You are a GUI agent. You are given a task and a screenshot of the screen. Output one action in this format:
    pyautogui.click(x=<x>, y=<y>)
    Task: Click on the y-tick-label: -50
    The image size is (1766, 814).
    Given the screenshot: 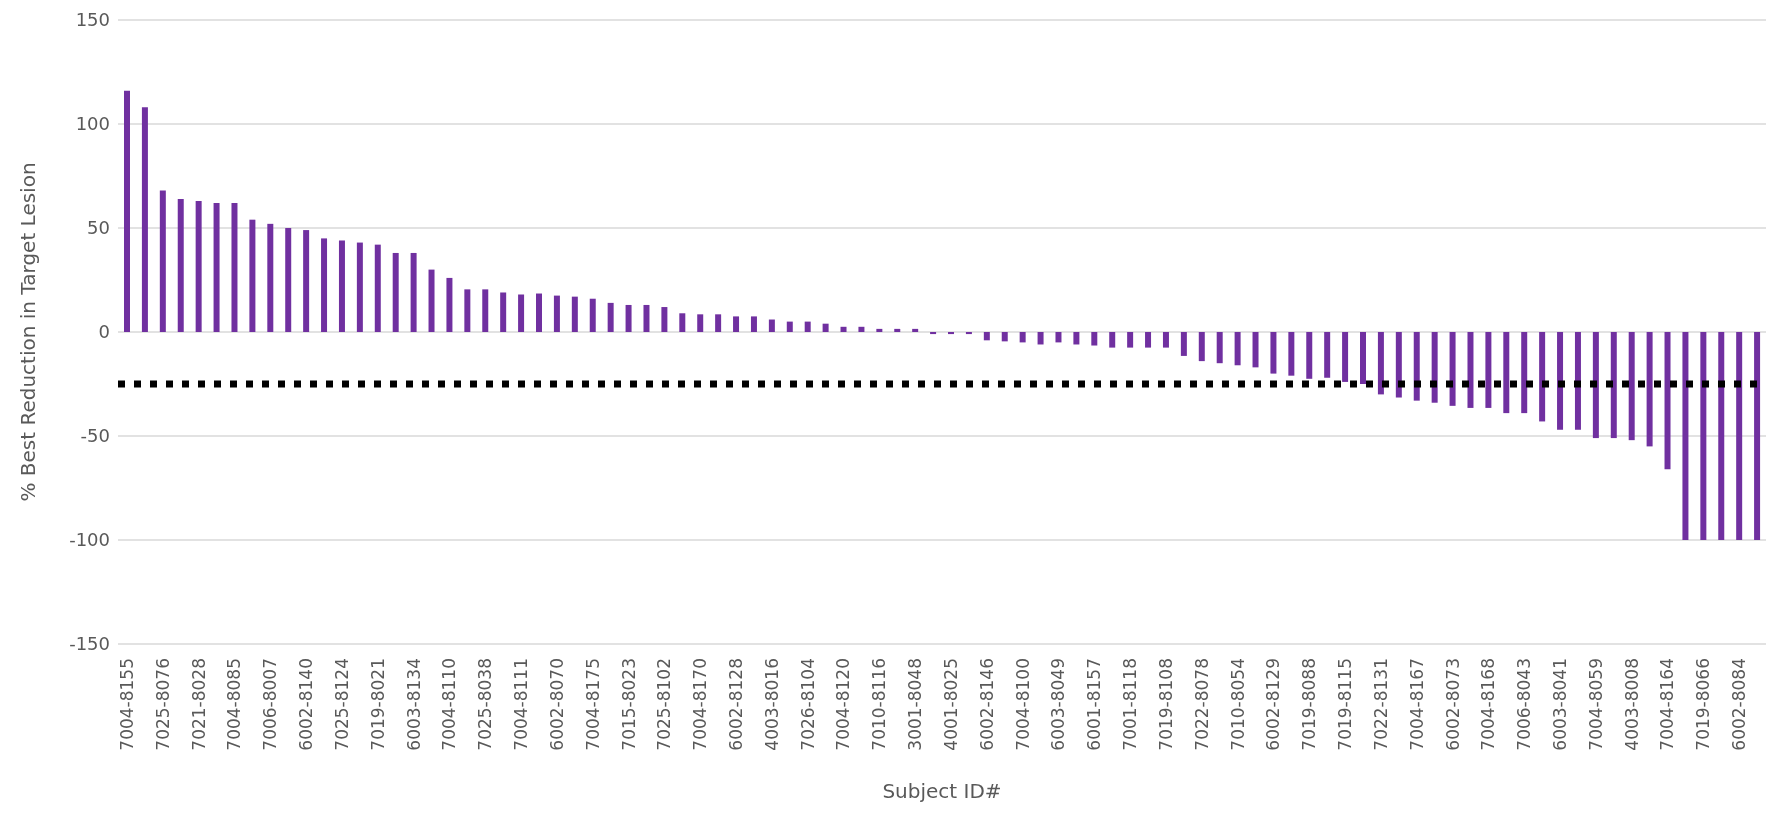 What is the action you would take?
    pyautogui.click(x=95, y=436)
    